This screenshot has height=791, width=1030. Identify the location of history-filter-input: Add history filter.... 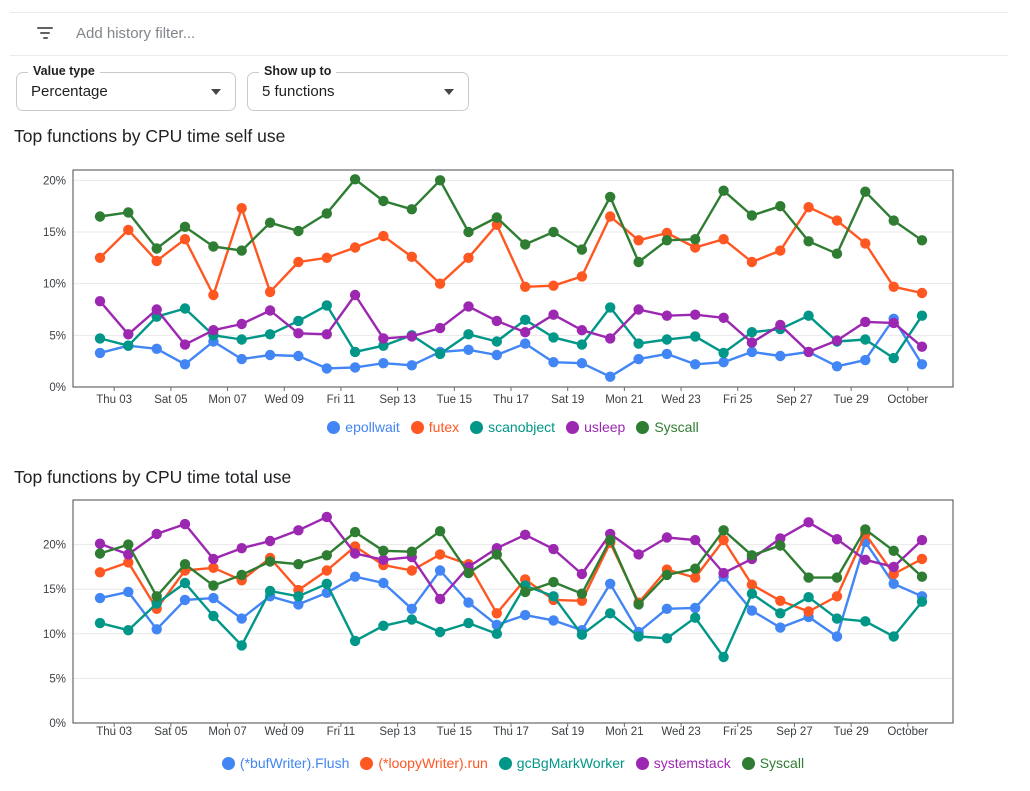
(136, 33).